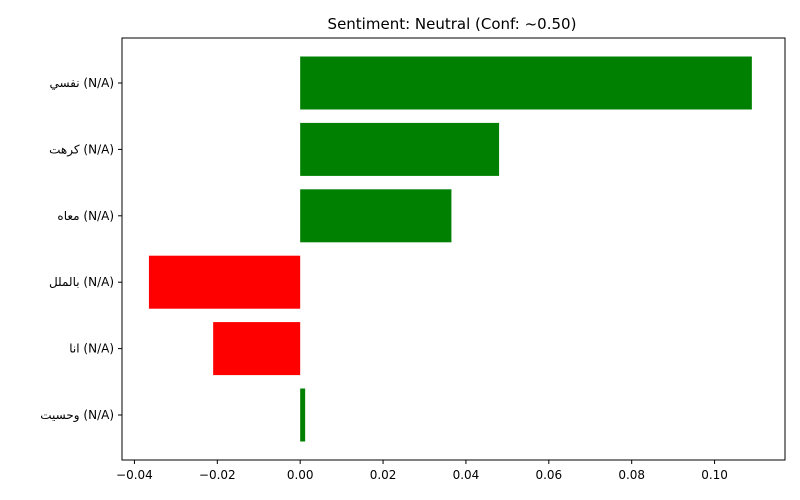 This screenshot has height=500, width=800. I want to click on x-tick-label: 0.04, so click(466, 475).